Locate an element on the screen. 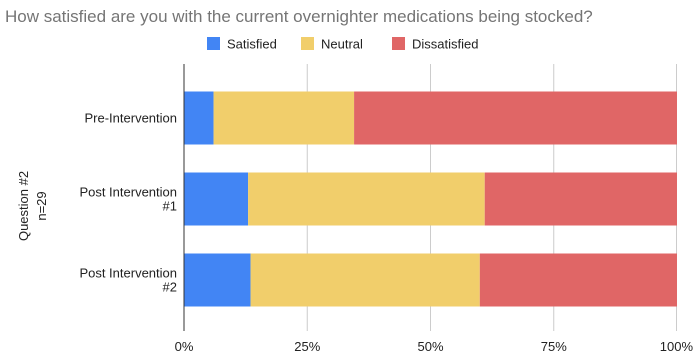 The height and width of the screenshot is (359, 694). category-label-3-line-1: Post Intervention is located at coordinates (128, 273).